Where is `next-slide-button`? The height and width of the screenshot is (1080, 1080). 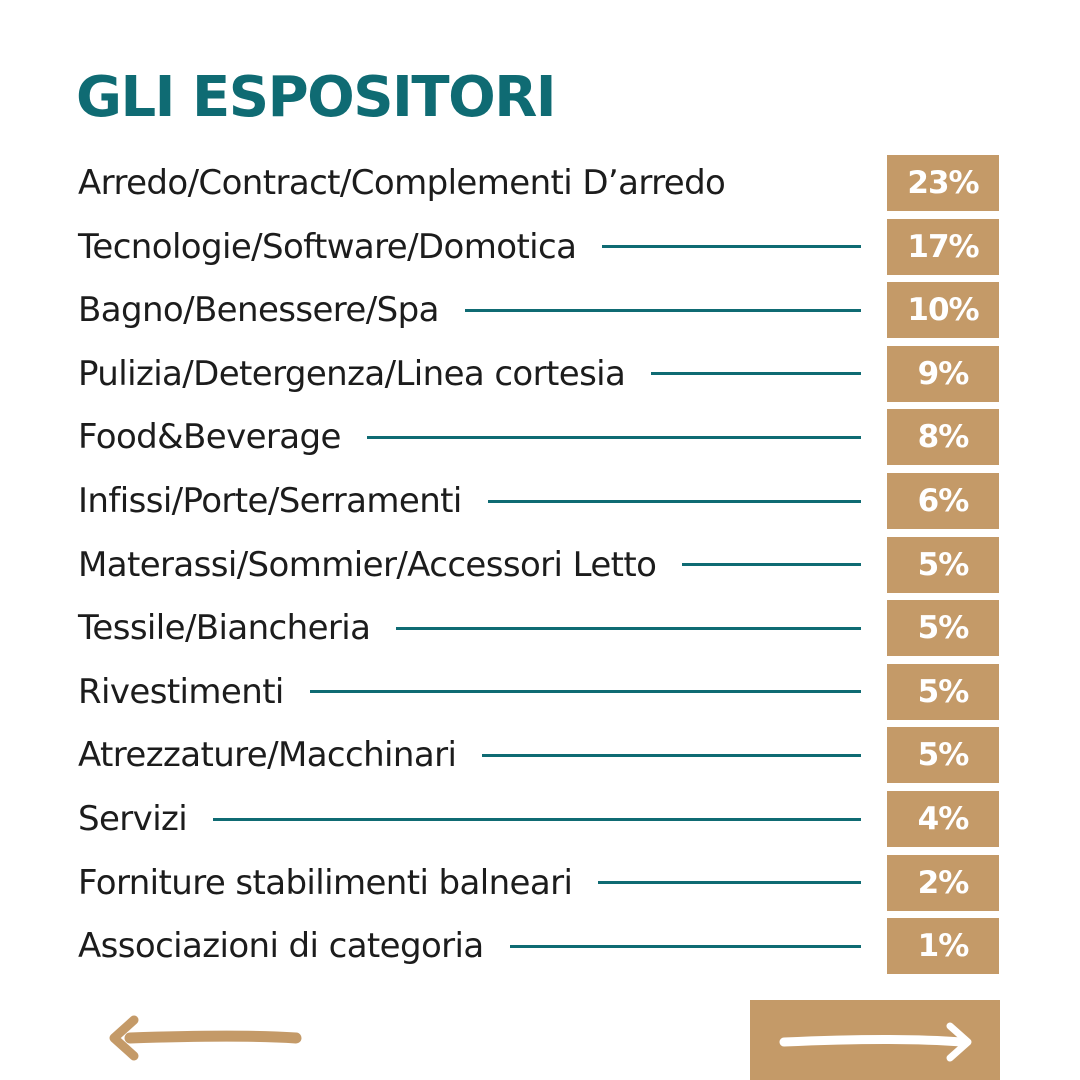 next-slide-button is located at coordinates (875, 1040).